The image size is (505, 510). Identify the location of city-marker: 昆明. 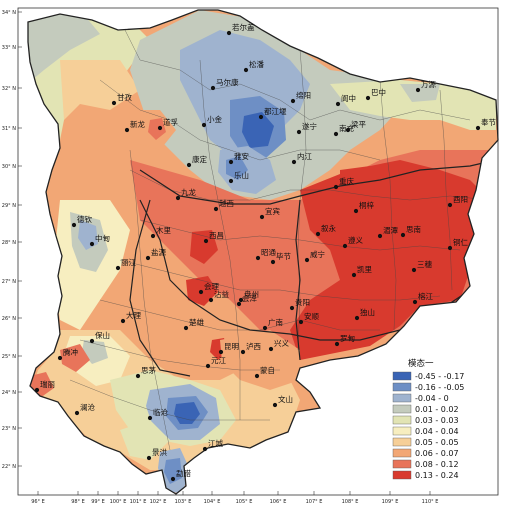
(228, 348).